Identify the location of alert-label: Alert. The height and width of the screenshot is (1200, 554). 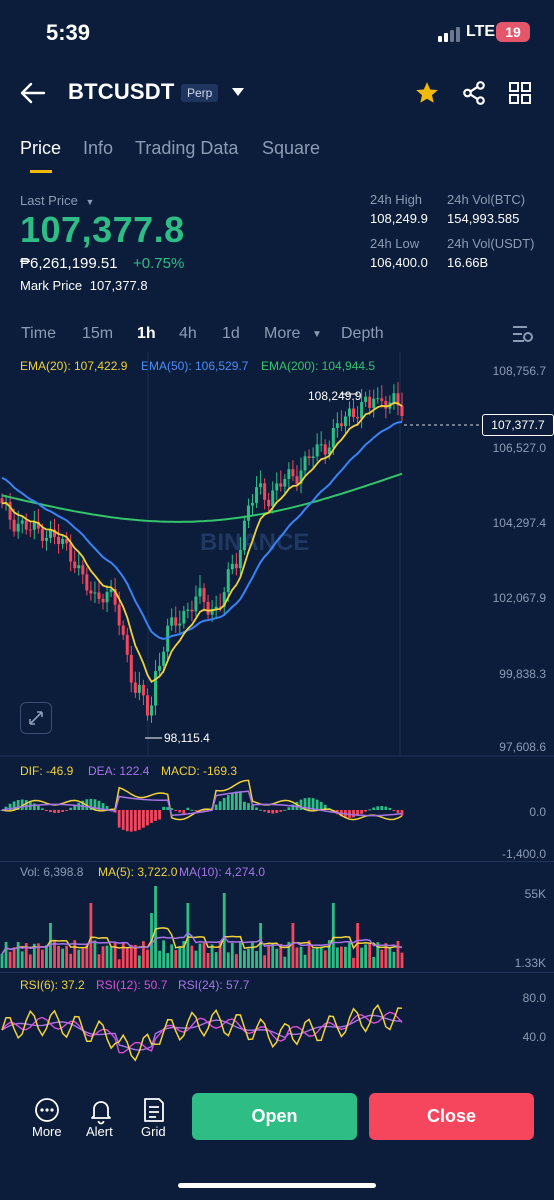
(99, 1131).